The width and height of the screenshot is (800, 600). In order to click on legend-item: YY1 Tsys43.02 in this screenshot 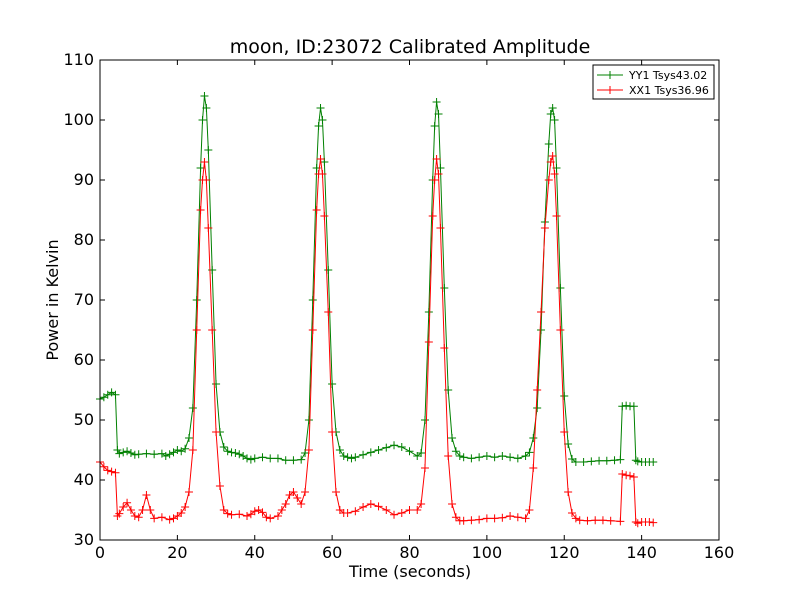, I will do `click(652, 75)`.